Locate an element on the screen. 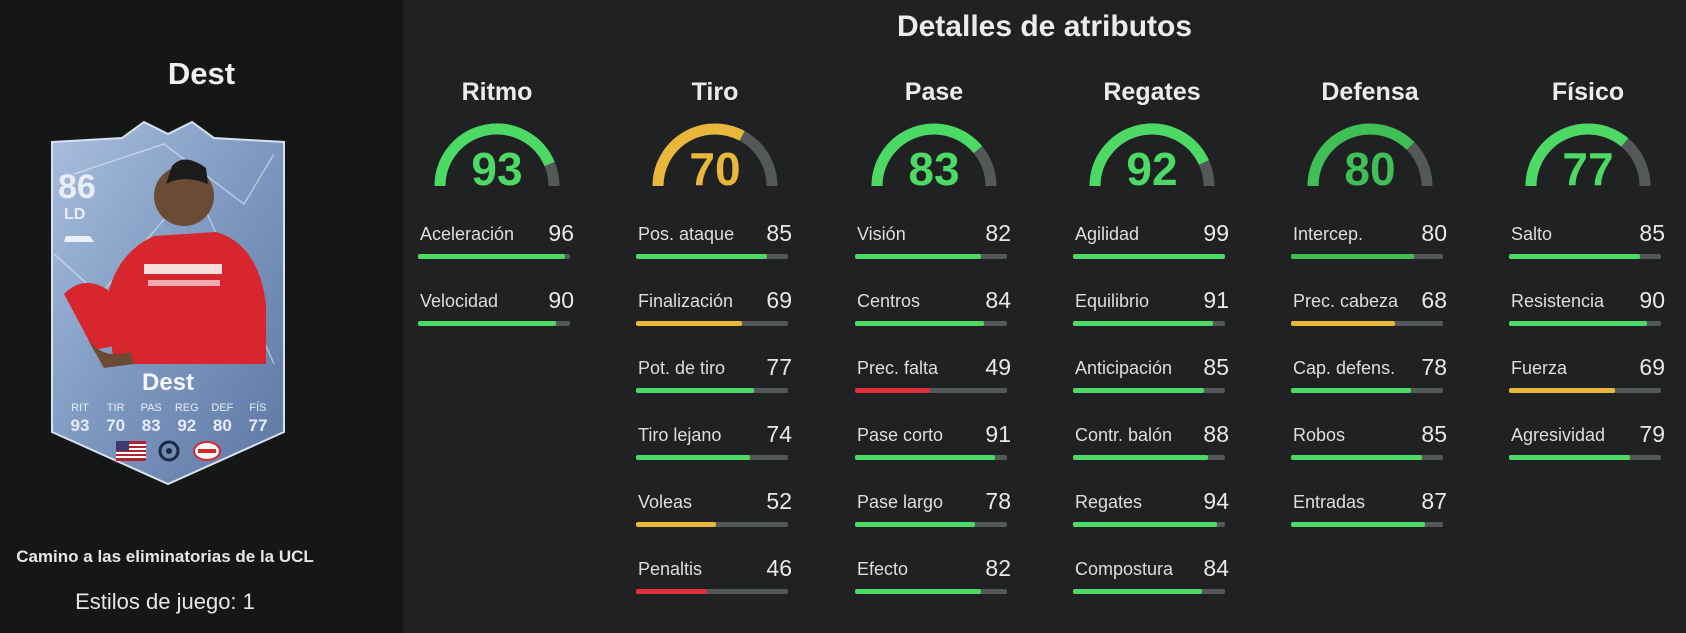 The width and height of the screenshot is (1686, 633). player-photo is located at coordinates (165, 263).